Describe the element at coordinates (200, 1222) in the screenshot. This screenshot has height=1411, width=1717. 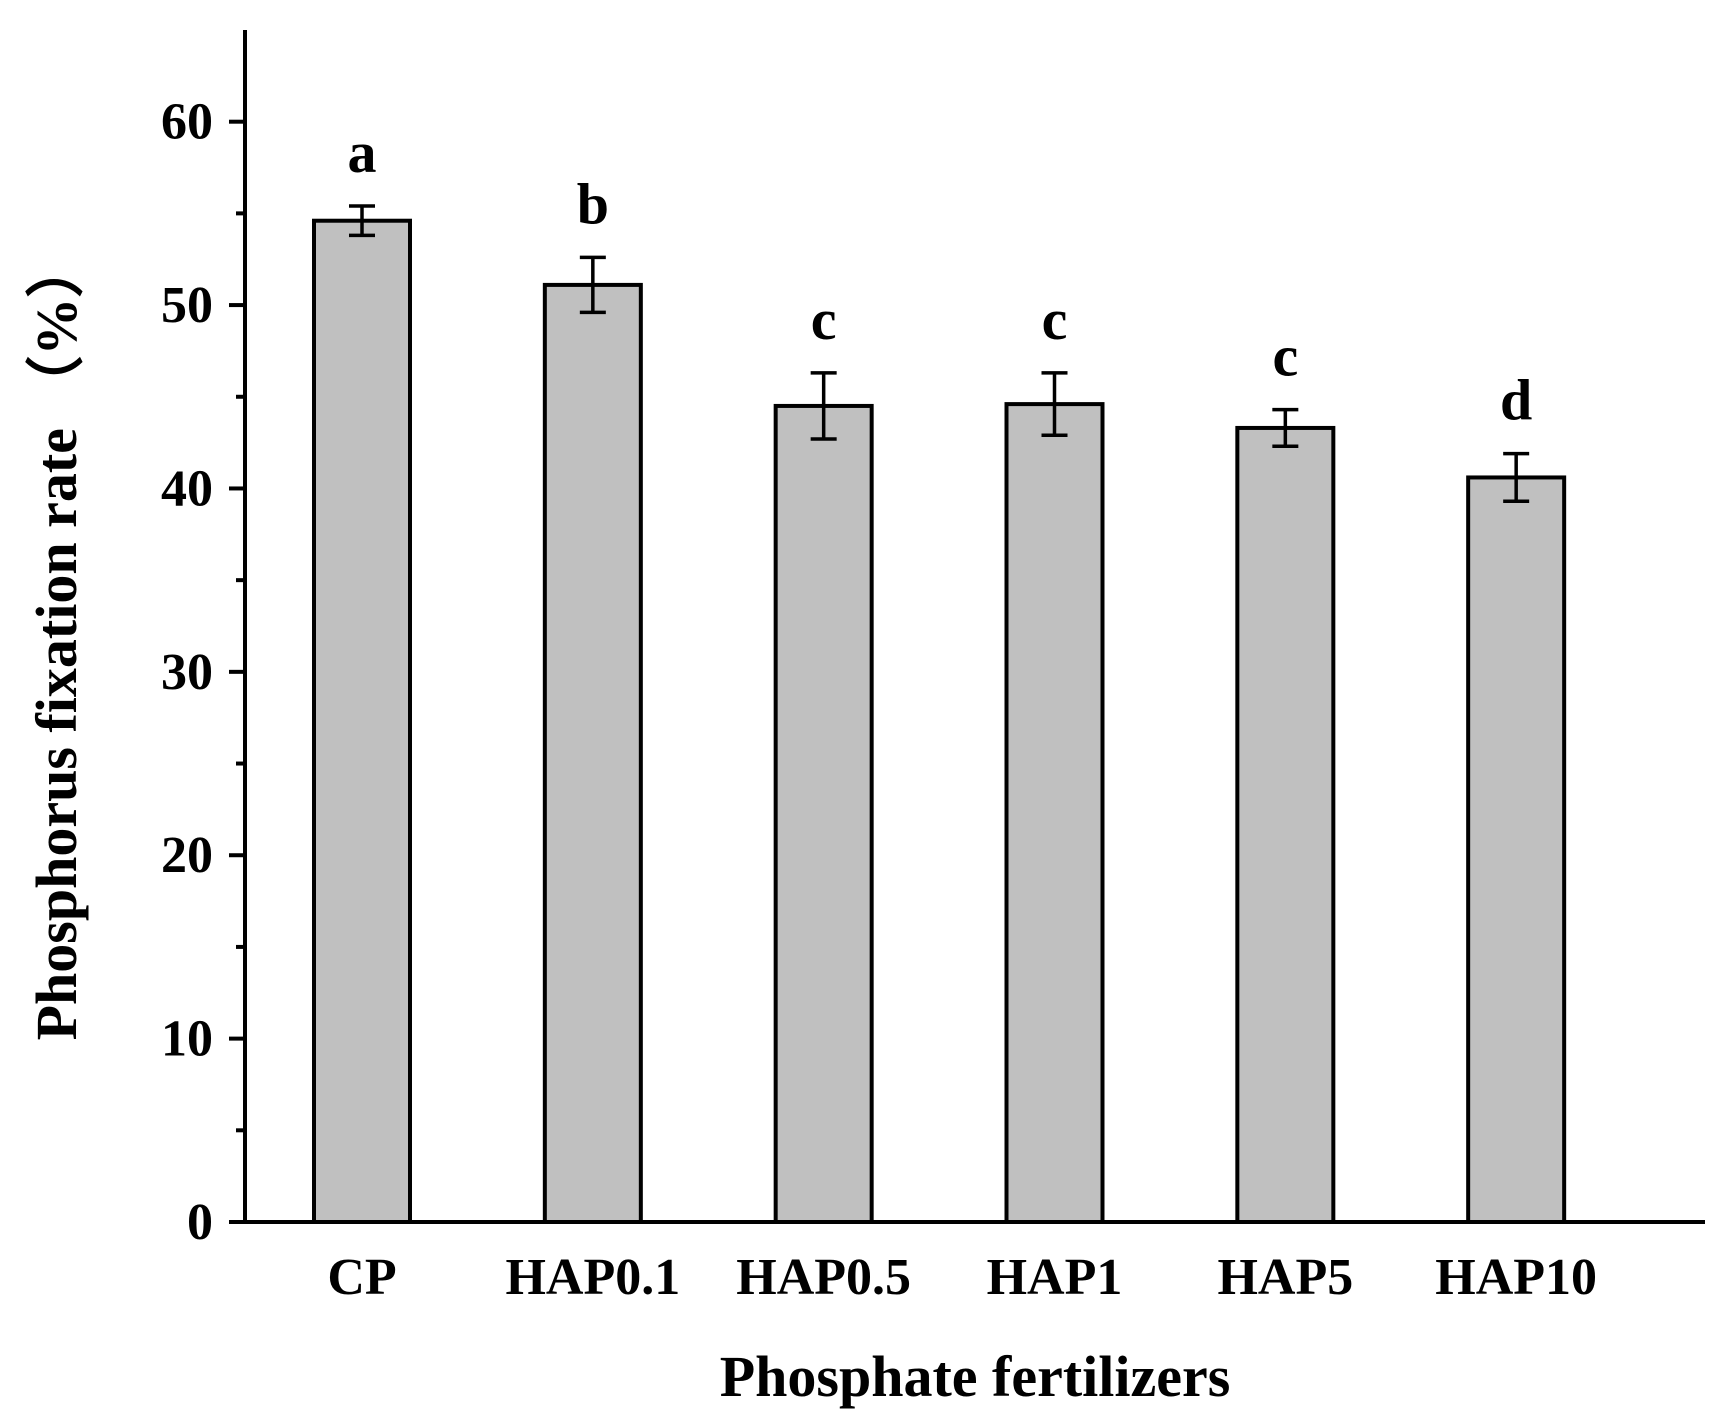
I see `y-tick-label: 0` at that location.